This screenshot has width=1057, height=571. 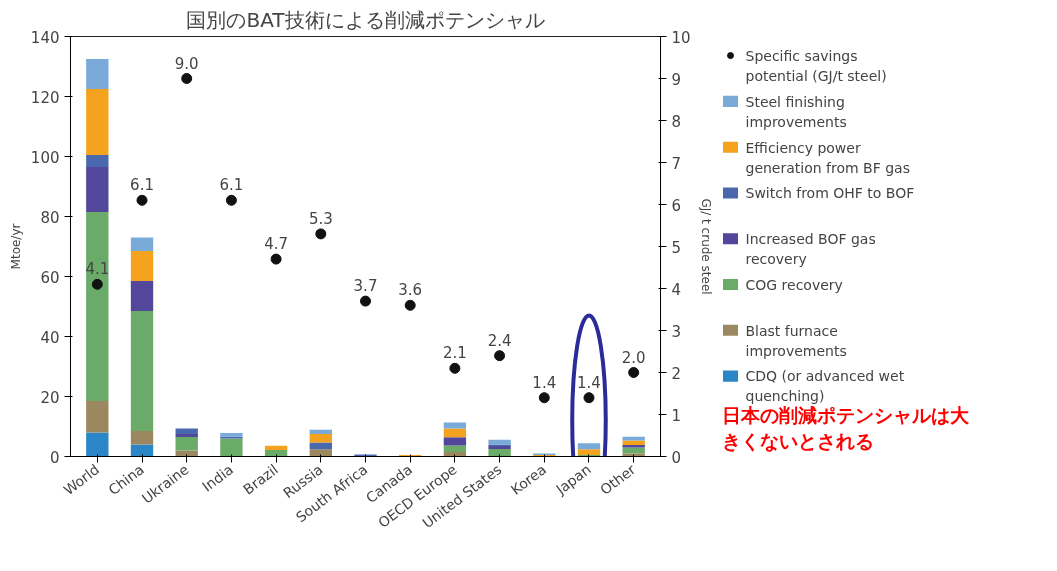 I want to click on legend-label: COG recovery, so click(x=794, y=284).